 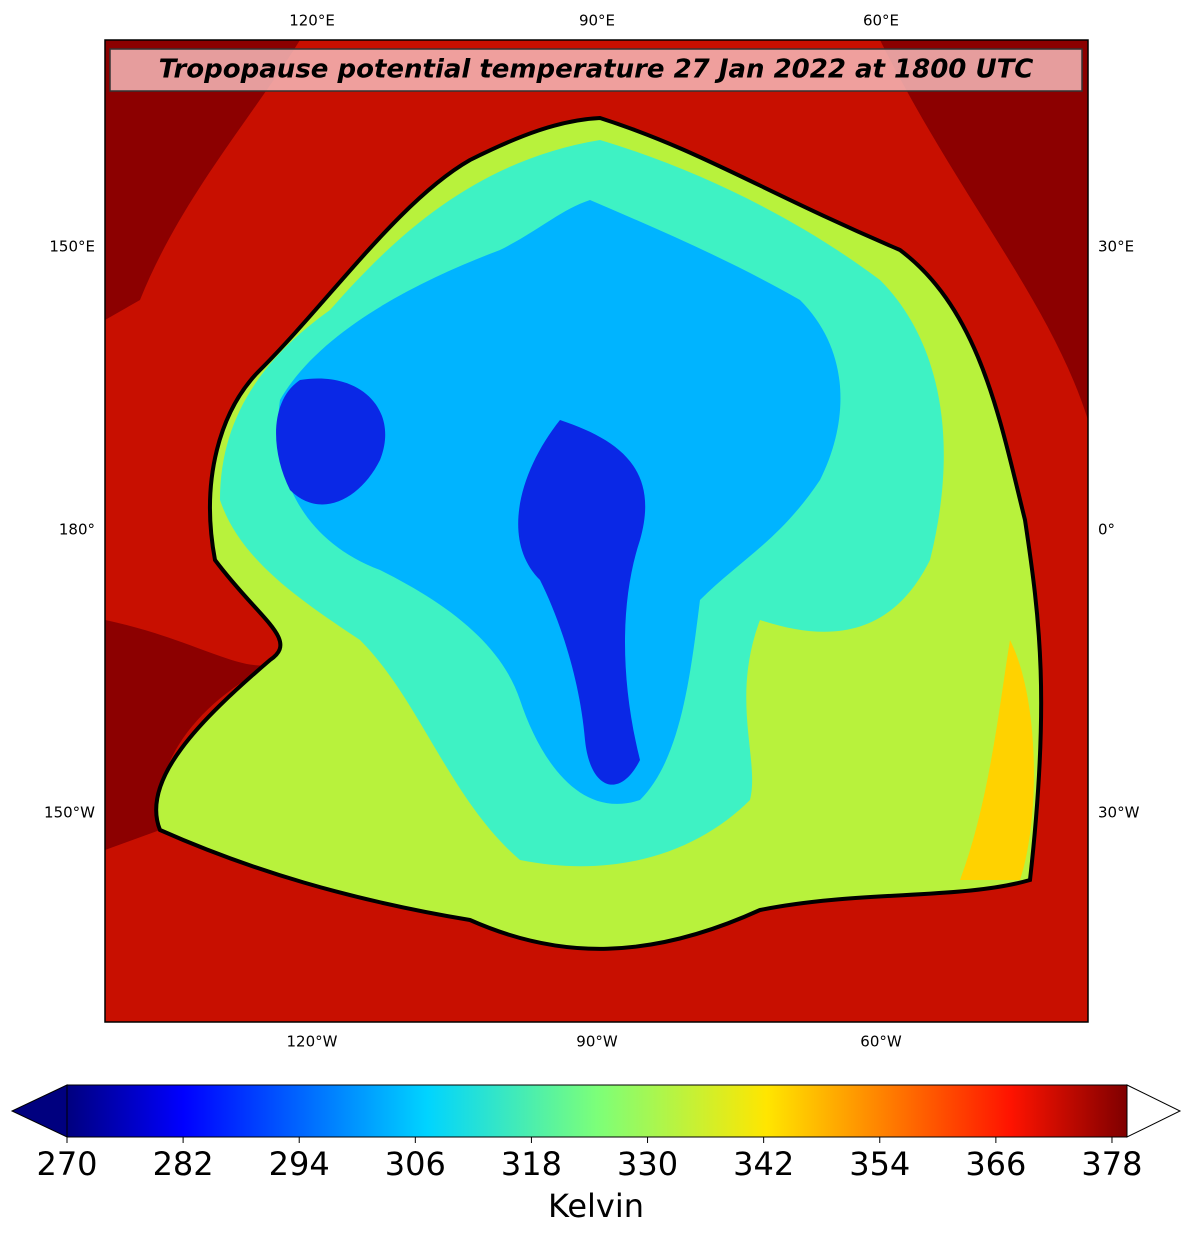 What do you see at coordinates (763, 1164) in the screenshot?
I see `colorbar-tick-label: 342` at bounding box center [763, 1164].